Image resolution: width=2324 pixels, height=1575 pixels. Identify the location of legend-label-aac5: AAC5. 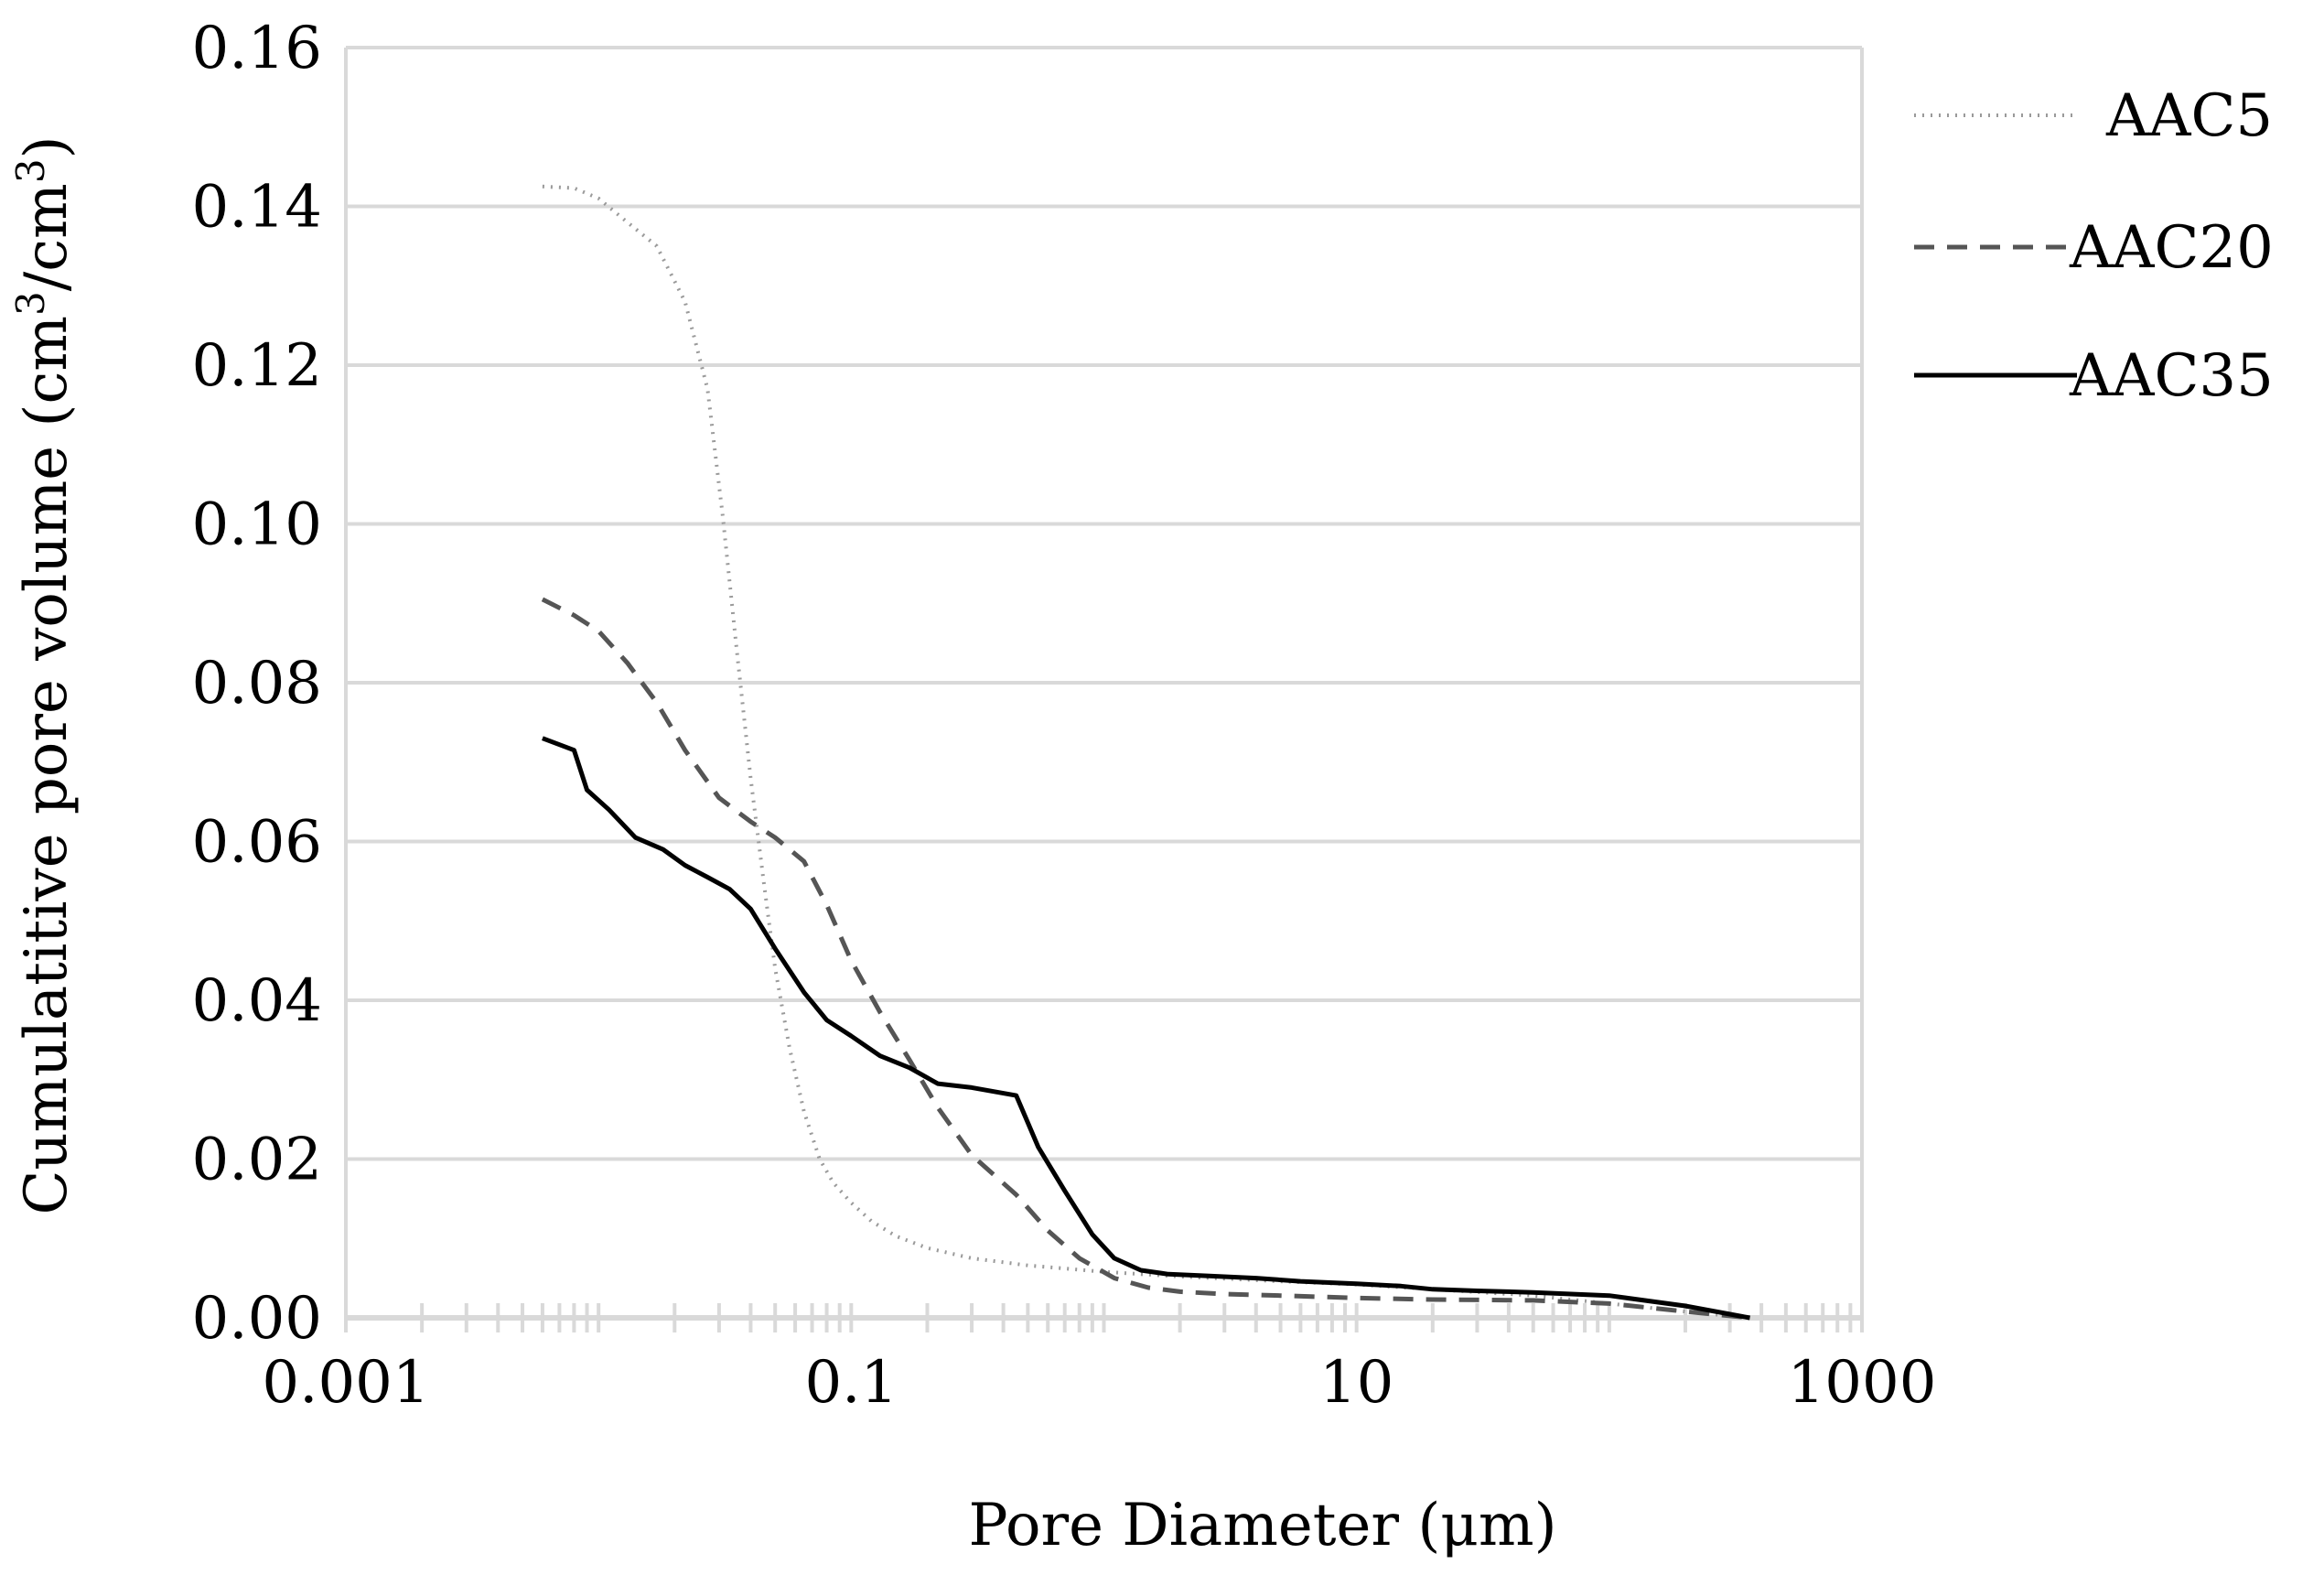
(2189, 116).